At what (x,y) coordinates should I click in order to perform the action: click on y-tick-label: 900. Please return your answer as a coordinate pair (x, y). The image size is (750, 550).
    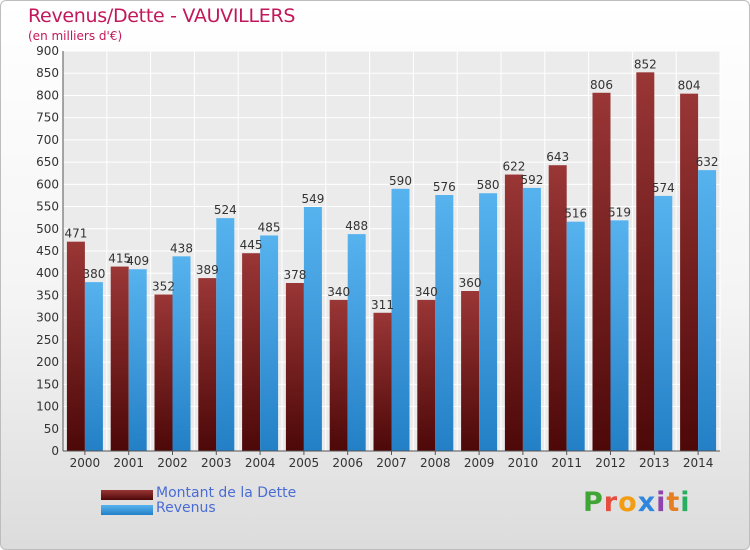
    Looking at the image, I should click on (47, 51).